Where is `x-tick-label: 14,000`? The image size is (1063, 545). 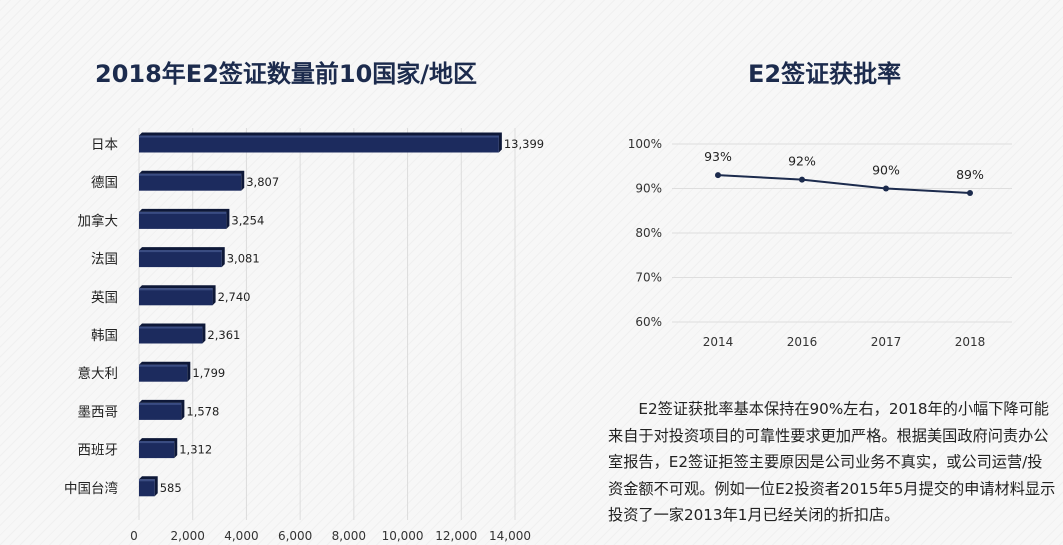
x-tick-label: 14,000 is located at coordinates (510, 536).